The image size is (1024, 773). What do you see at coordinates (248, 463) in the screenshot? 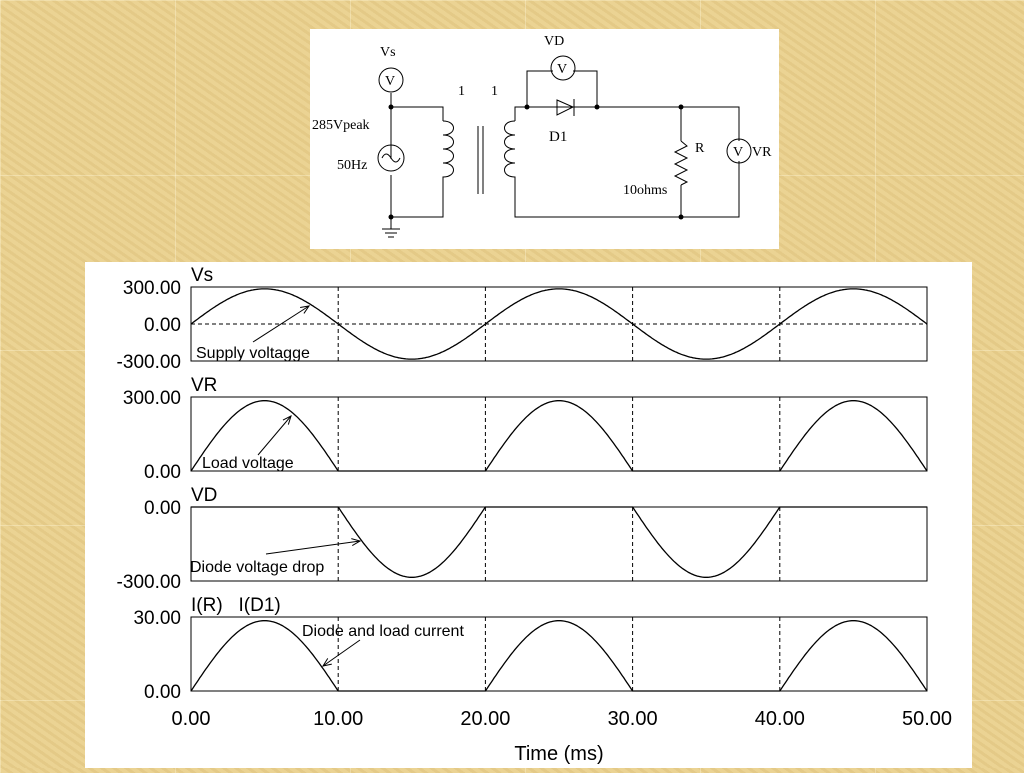
I see `annotation-label: Load voltage` at bounding box center [248, 463].